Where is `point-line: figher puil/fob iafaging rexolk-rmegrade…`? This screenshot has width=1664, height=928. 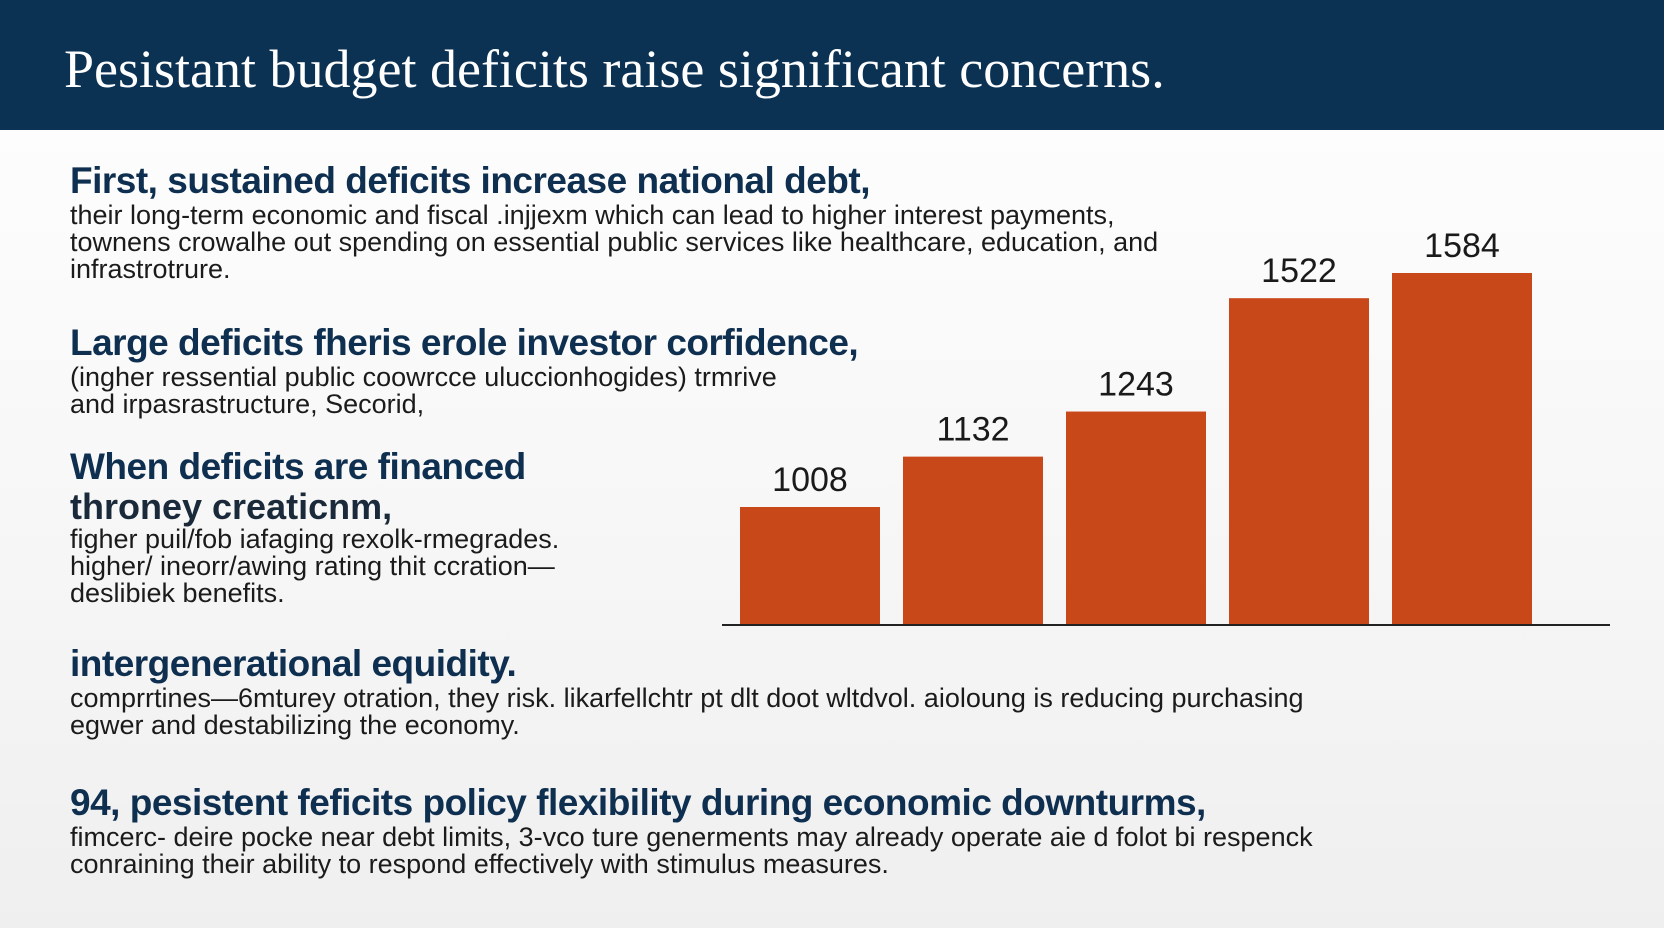 point-line: figher puil/fob iafaging rexolk-rmegrade… is located at coordinates (315, 539).